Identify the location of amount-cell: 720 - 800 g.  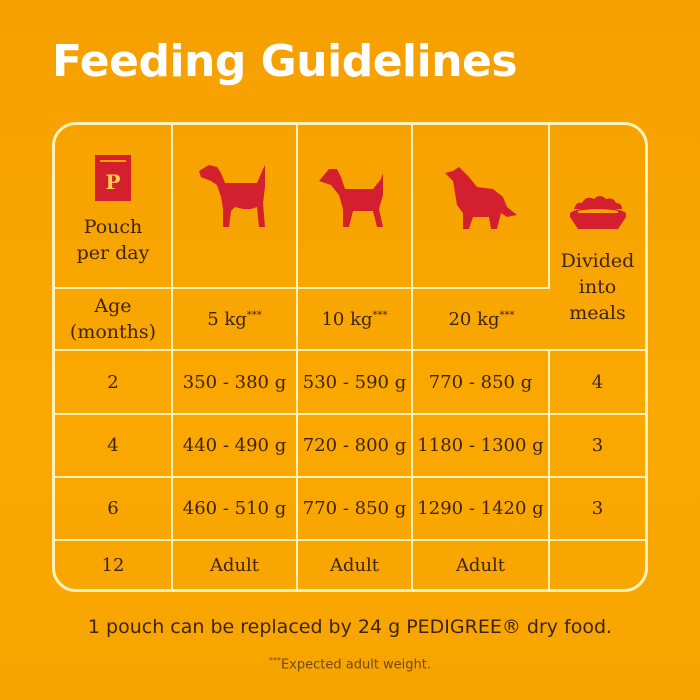
(355, 446).